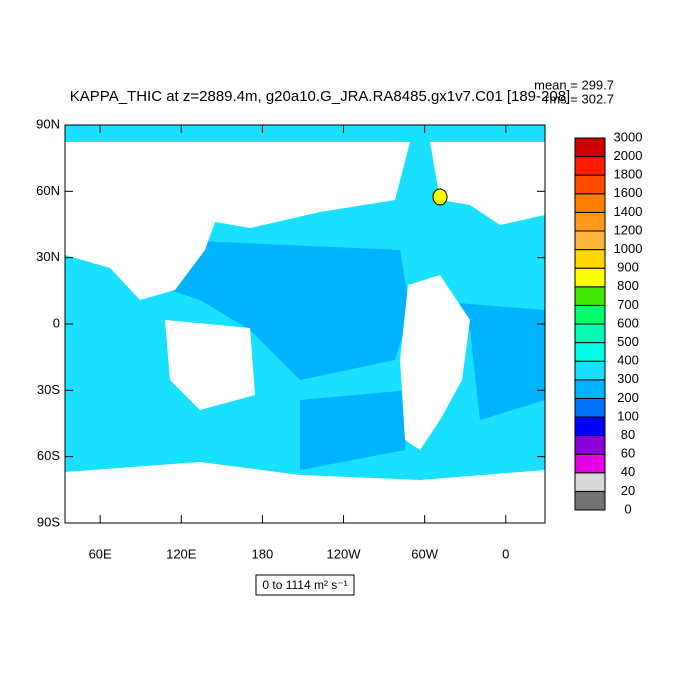 Image resolution: width=675 pixels, height=680 pixels. I want to click on x-tick-label: 60W, so click(424, 553).